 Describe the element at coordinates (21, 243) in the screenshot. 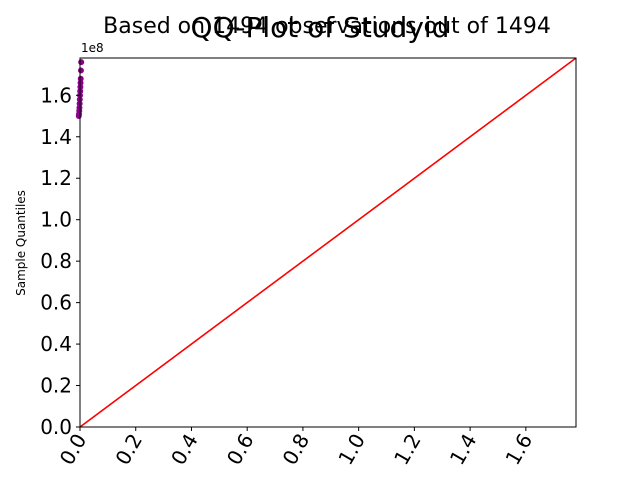

I see `y-axis-label: Sample Quantiles` at that location.